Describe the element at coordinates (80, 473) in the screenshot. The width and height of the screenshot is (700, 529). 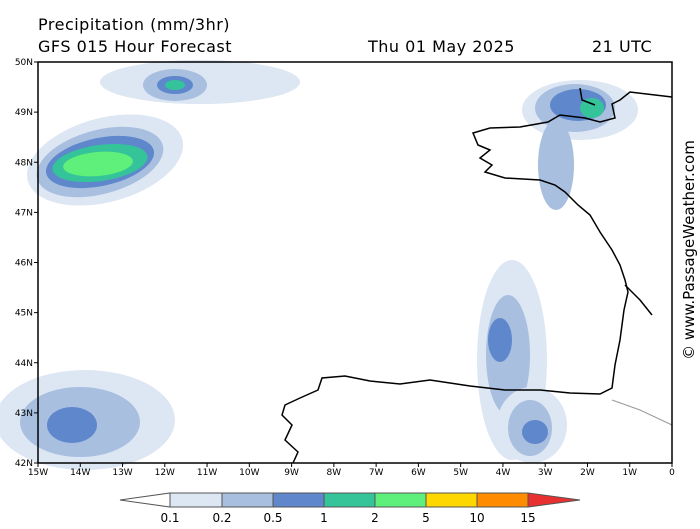
I see `lon-label: 14W` at that location.